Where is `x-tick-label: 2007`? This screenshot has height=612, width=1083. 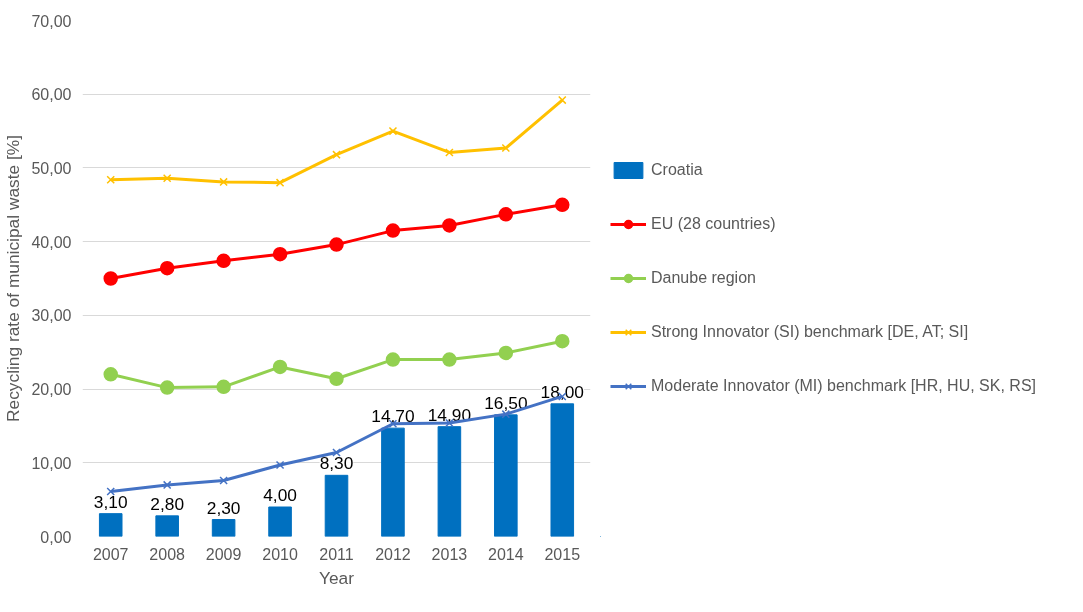
x-tick-label: 2007 is located at coordinates (110, 554).